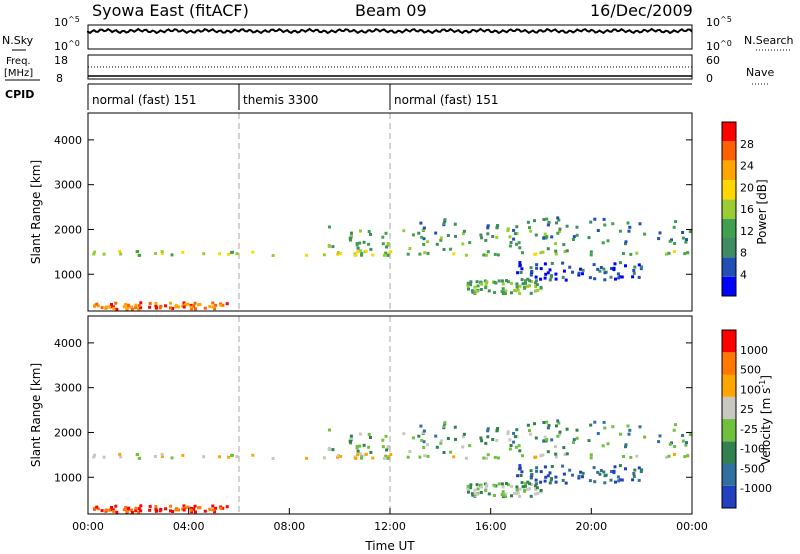  I want to click on velocity-colorbar-tick: 500, so click(750, 370).